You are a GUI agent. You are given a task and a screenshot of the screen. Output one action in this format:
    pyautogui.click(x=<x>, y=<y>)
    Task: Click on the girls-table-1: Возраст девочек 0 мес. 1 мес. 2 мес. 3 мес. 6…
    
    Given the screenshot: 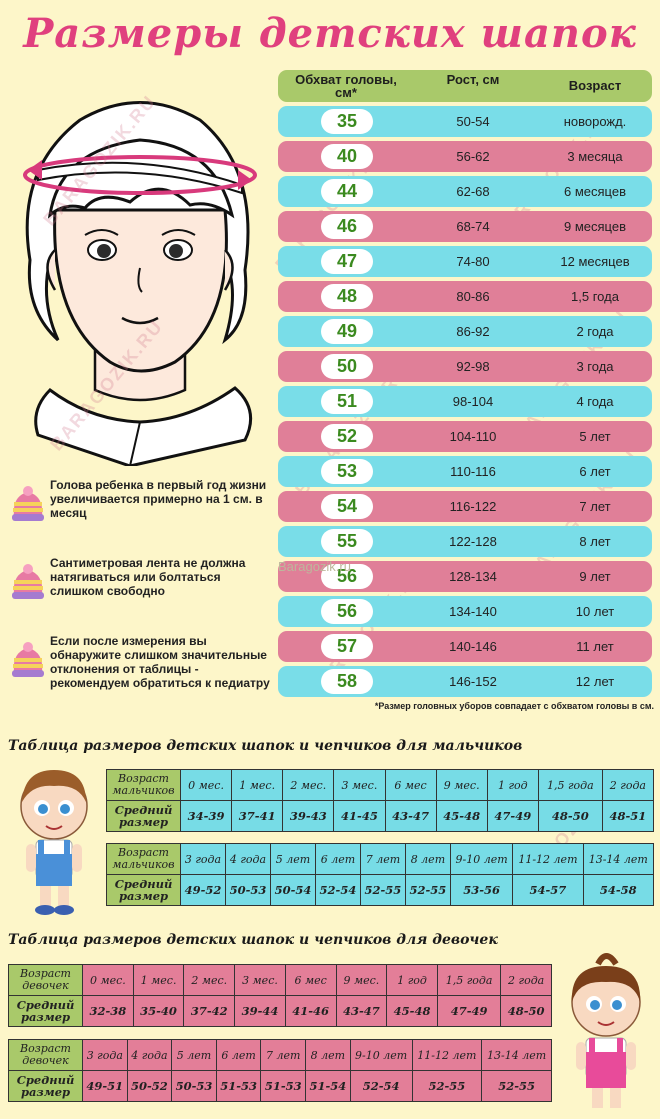 What is the action you would take?
    pyautogui.click(x=280, y=995)
    